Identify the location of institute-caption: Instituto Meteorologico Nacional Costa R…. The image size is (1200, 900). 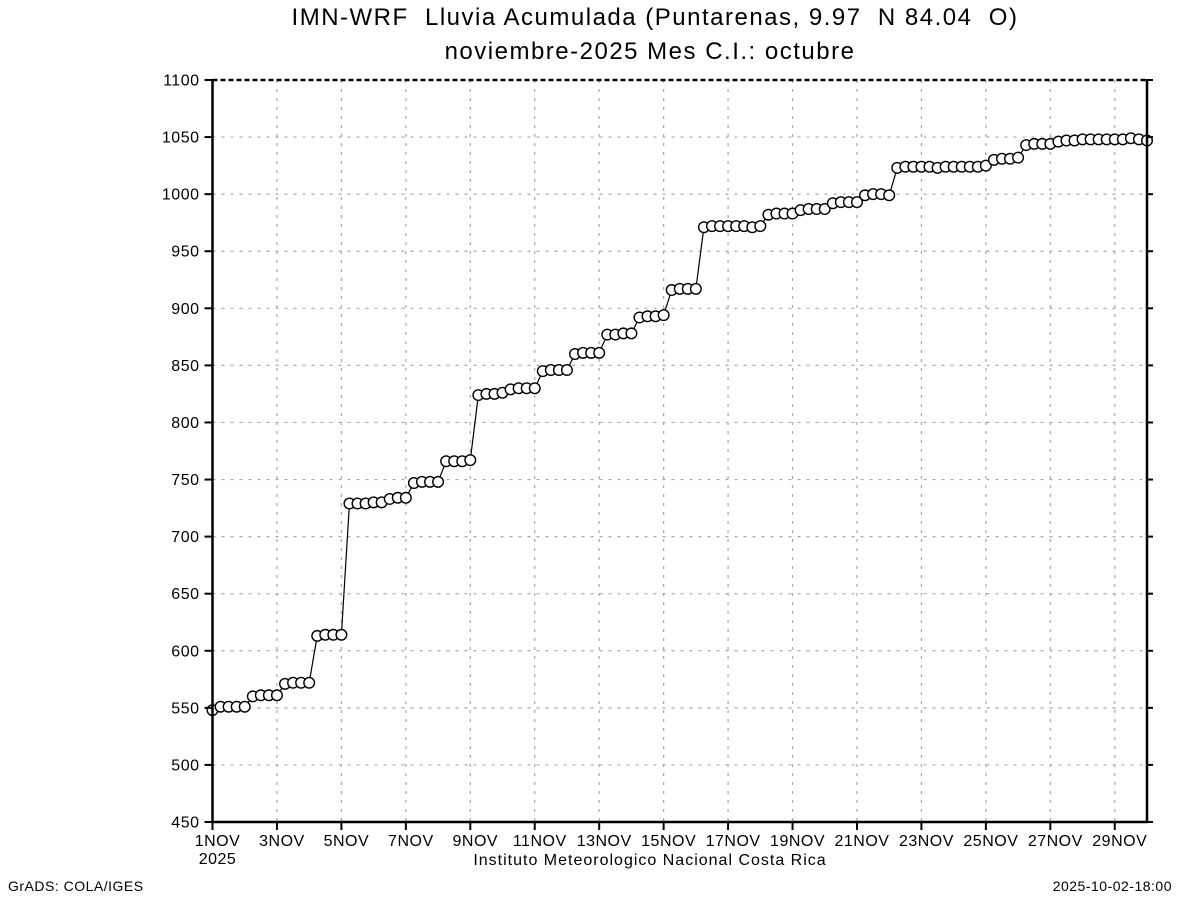
(650, 860).